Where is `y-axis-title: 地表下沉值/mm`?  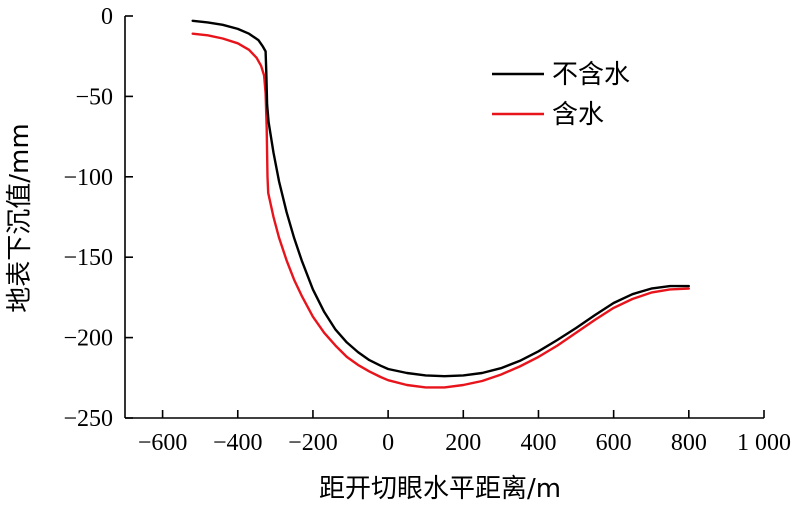
y-axis-title: 地表下沉值/mm is located at coordinates (20, 217).